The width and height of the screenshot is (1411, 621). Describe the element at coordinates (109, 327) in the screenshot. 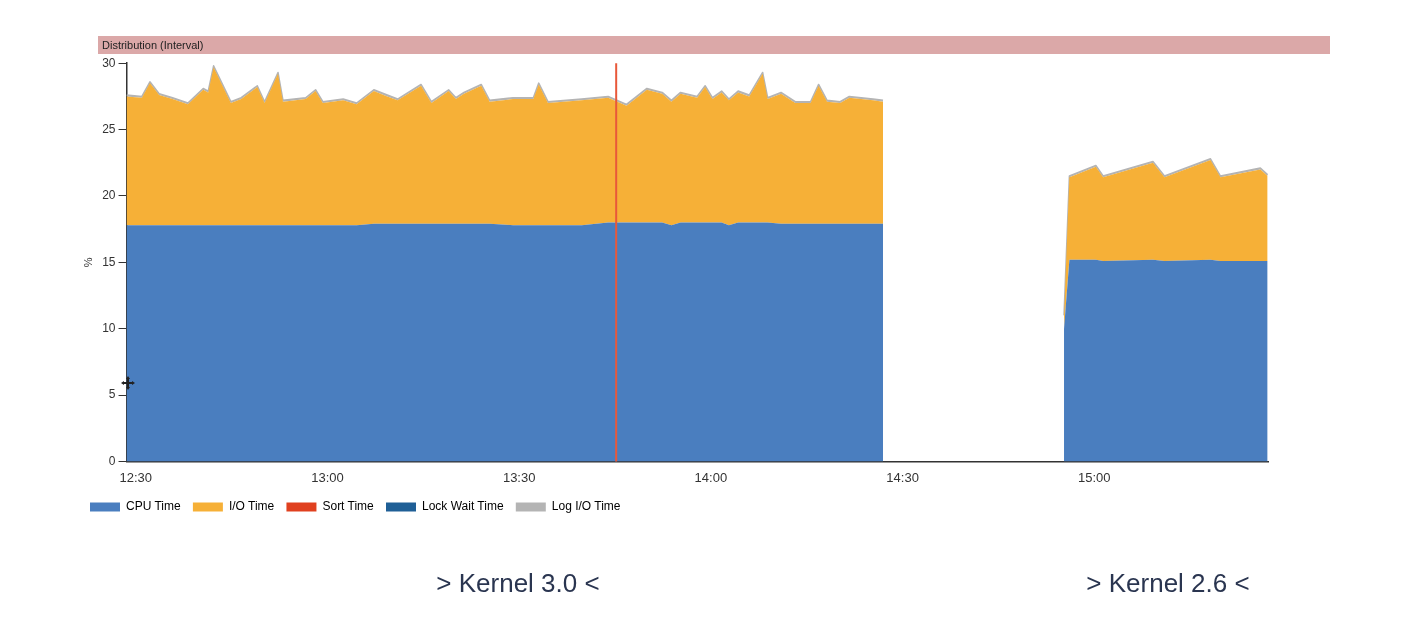

I see `y-tick-label: 10` at that location.